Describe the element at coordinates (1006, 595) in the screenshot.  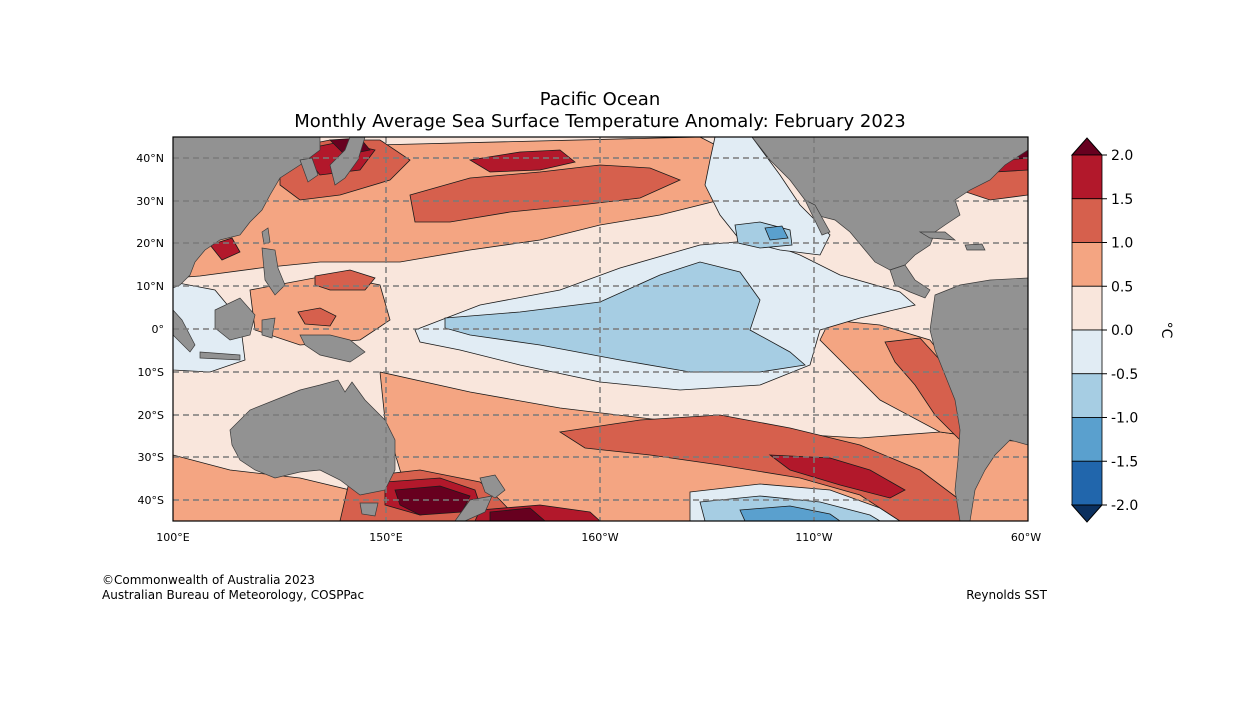
I see `data-source-text: Reynolds SST` at that location.